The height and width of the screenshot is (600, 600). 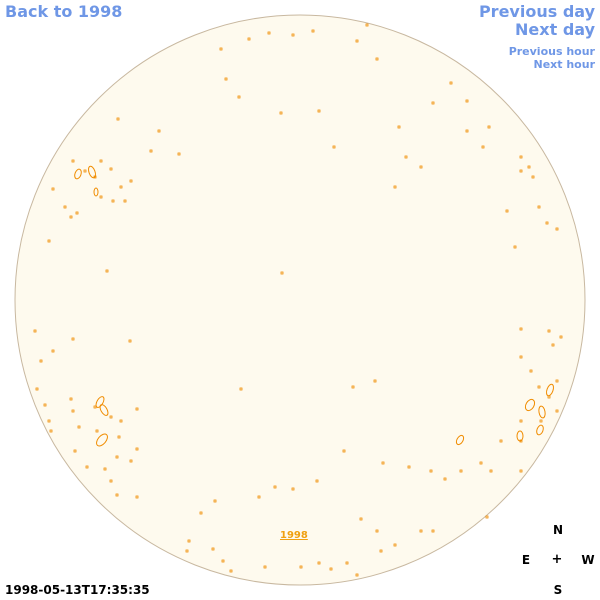 What do you see at coordinates (588, 560) in the screenshot?
I see `compass-west: W` at bounding box center [588, 560].